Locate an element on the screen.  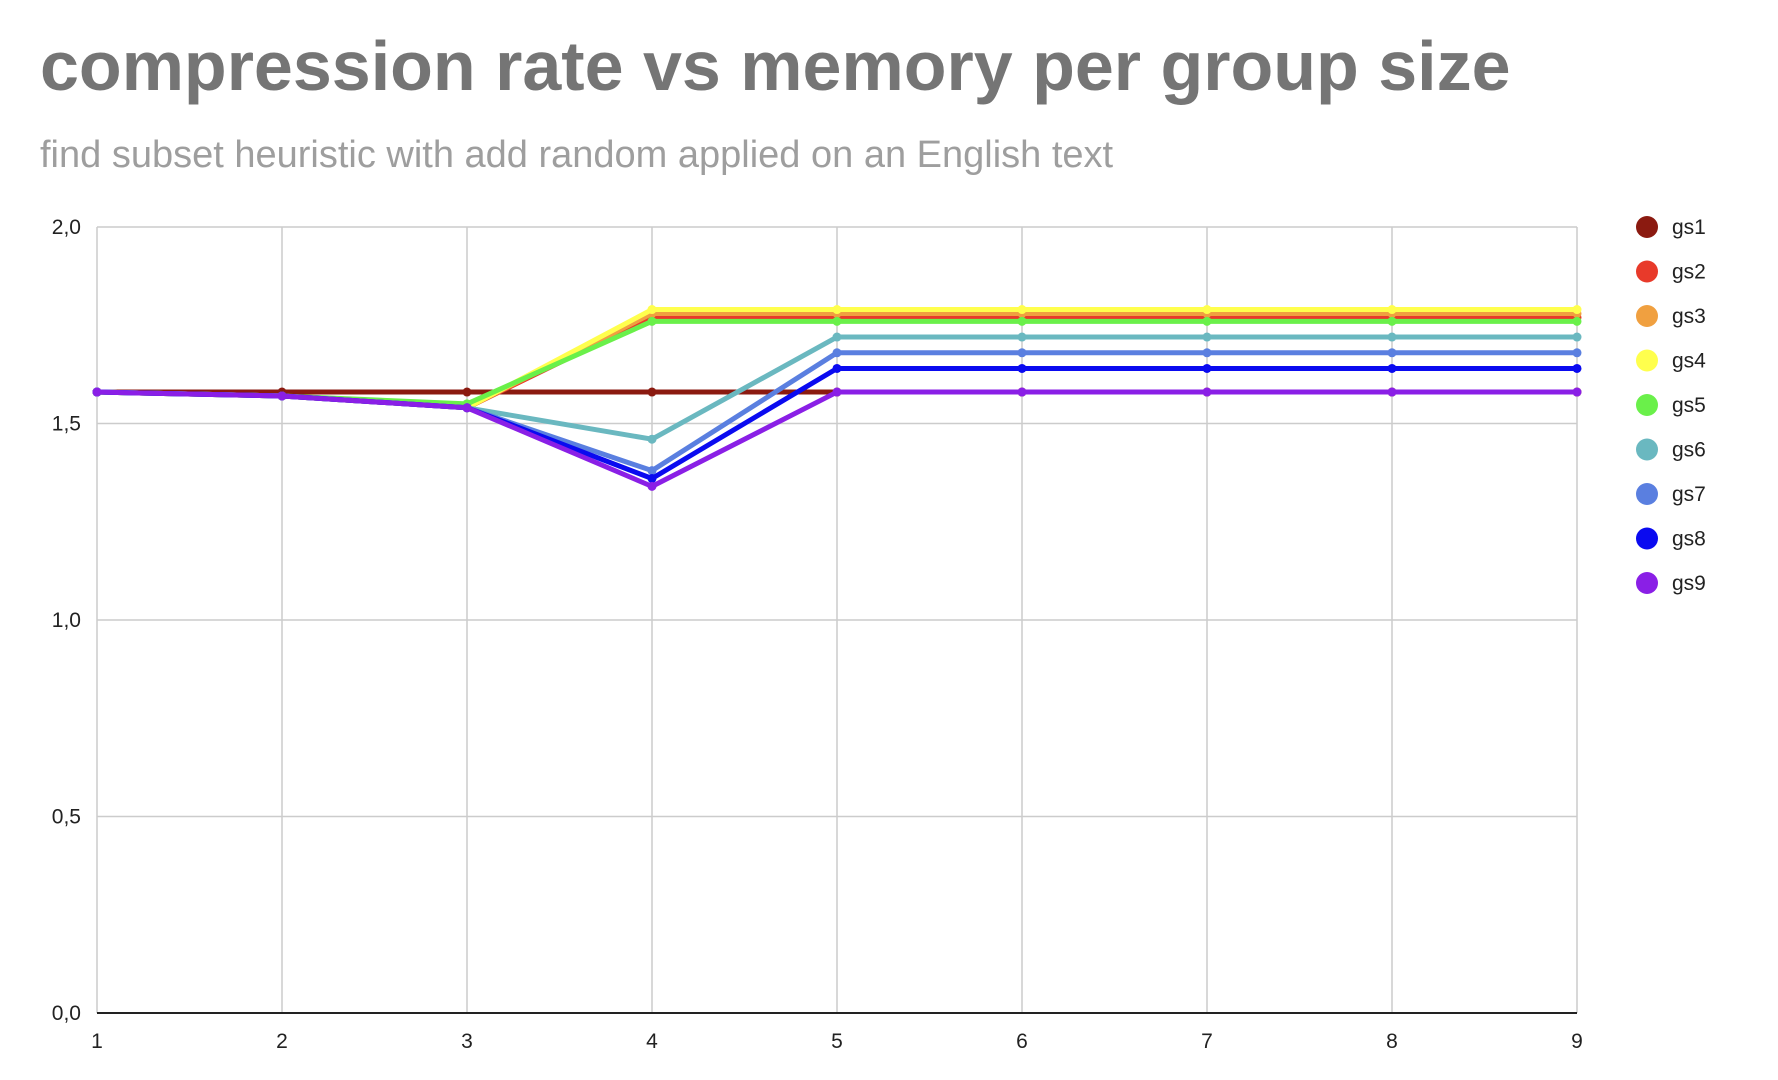
y-tick-label: 1,0 is located at coordinates (66, 620).